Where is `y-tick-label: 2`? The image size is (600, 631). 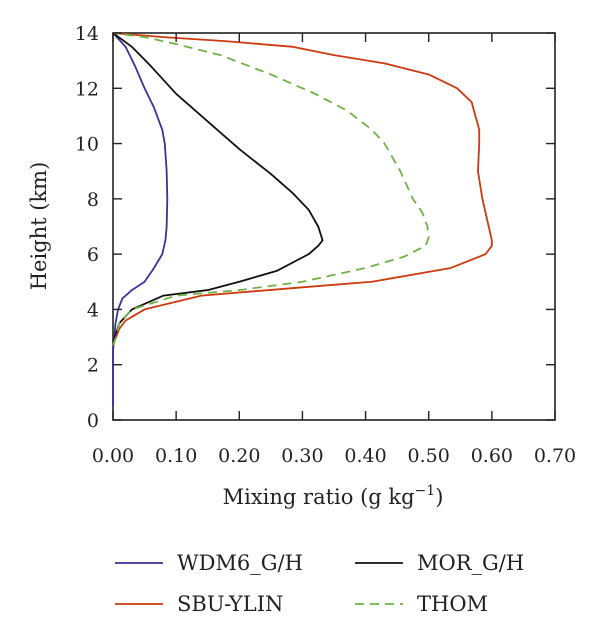
y-tick-label: 2 is located at coordinates (93, 366).